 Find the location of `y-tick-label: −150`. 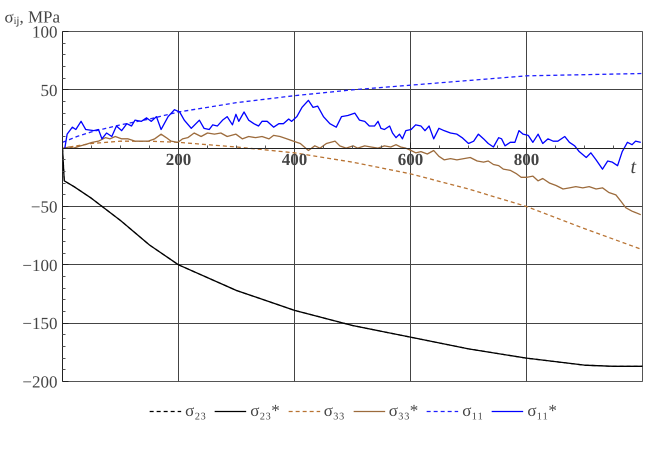

y-tick-label: −150 is located at coordinates (40, 324).